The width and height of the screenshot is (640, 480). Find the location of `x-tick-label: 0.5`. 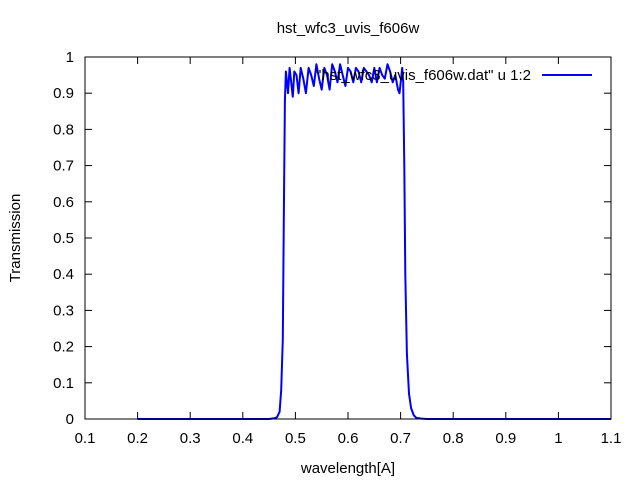

x-tick-label: 0.5 is located at coordinates (295, 438).